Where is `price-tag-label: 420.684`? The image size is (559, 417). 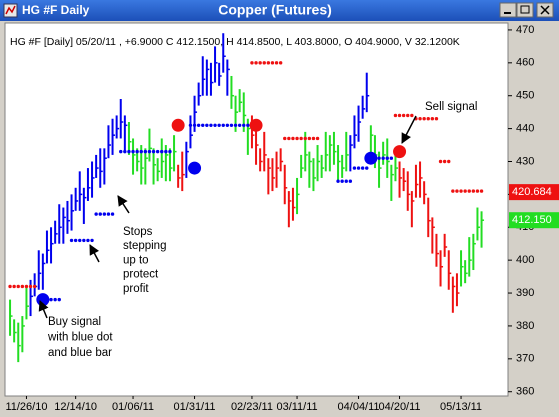 price-tag-label: 420.684 is located at coordinates (532, 192).